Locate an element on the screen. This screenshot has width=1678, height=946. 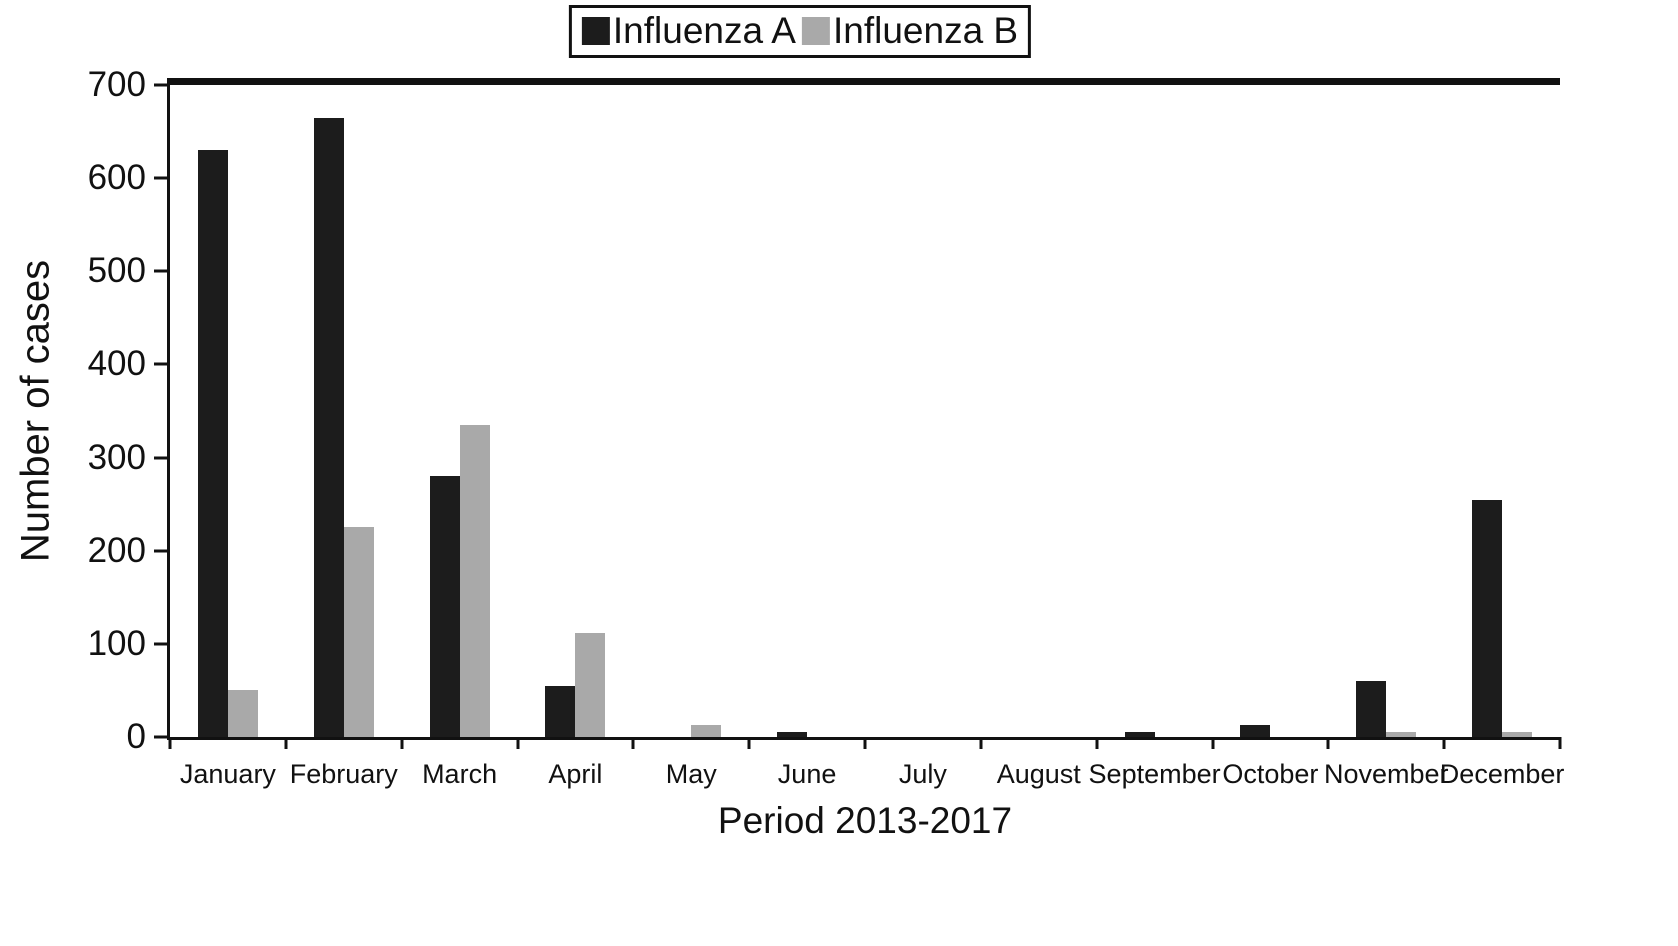
x-axis-title: Period 2013-2017 is located at coordinates (865, 820).